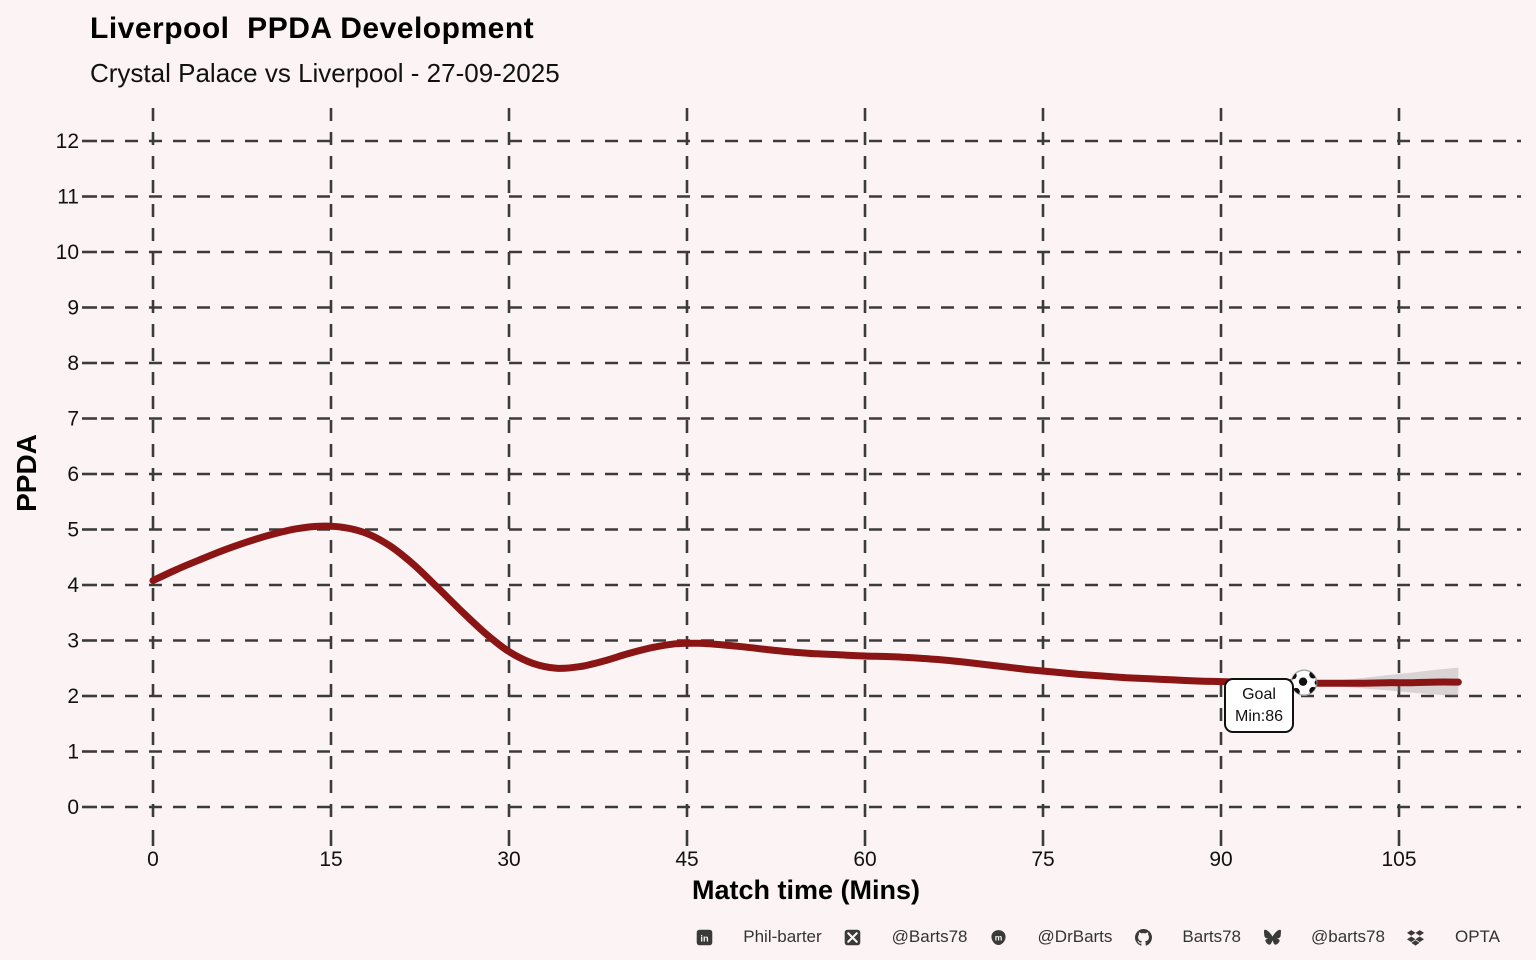 The height and width of the screenshot is (960, 1536). Describe the element at coordinates (67, 141) in the screenshot. I see `y-tick-label: 12` at that location.